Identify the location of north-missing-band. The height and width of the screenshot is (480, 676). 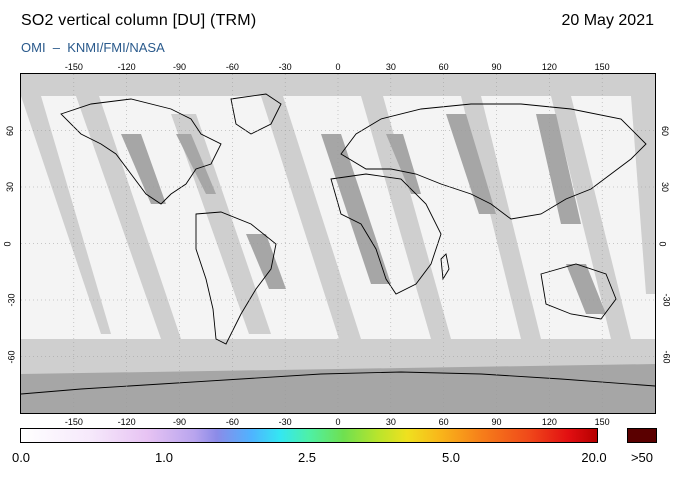
(338, 85).